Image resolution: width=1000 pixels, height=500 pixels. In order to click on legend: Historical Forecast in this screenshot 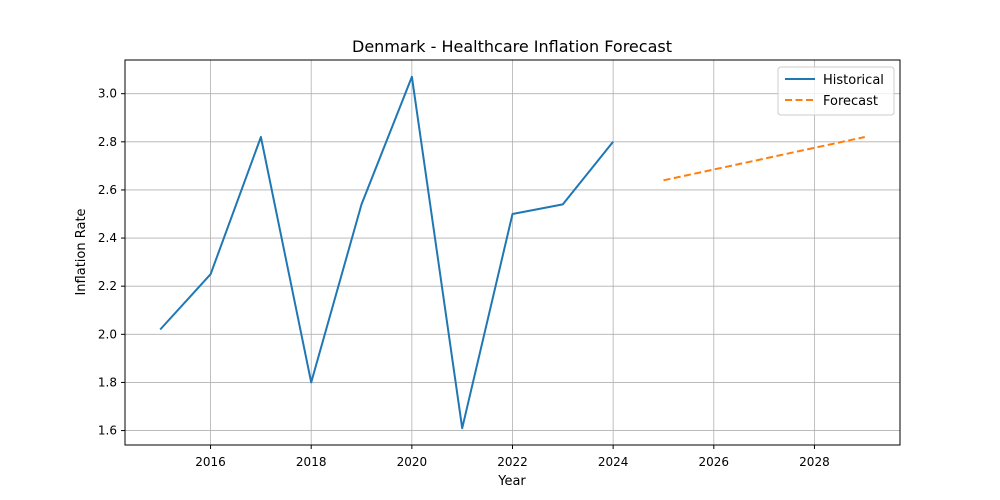, I will do `click(836, 91)`.